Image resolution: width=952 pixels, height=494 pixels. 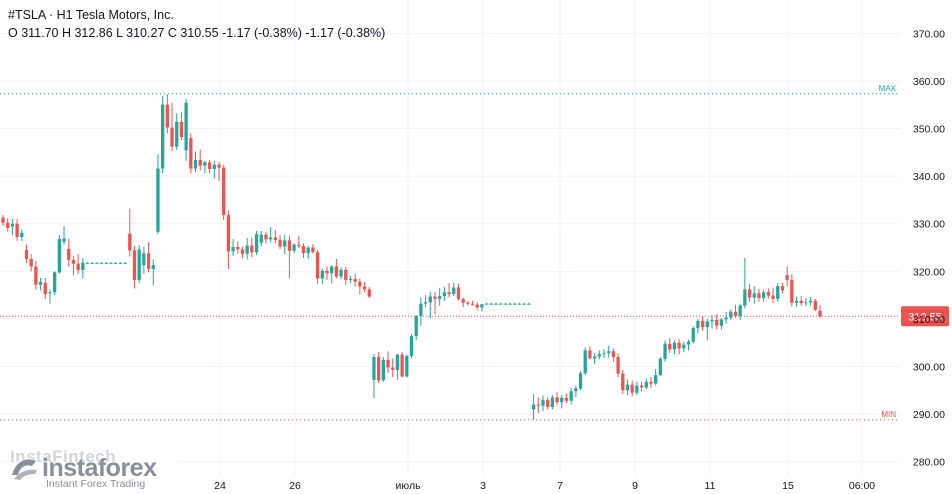 What do you see at coordinates (544, 486) in the screenshot?
I see `time-axis: 24 26 июль 3 7 9 11 15 06:00` at bounding box center [544, 486].